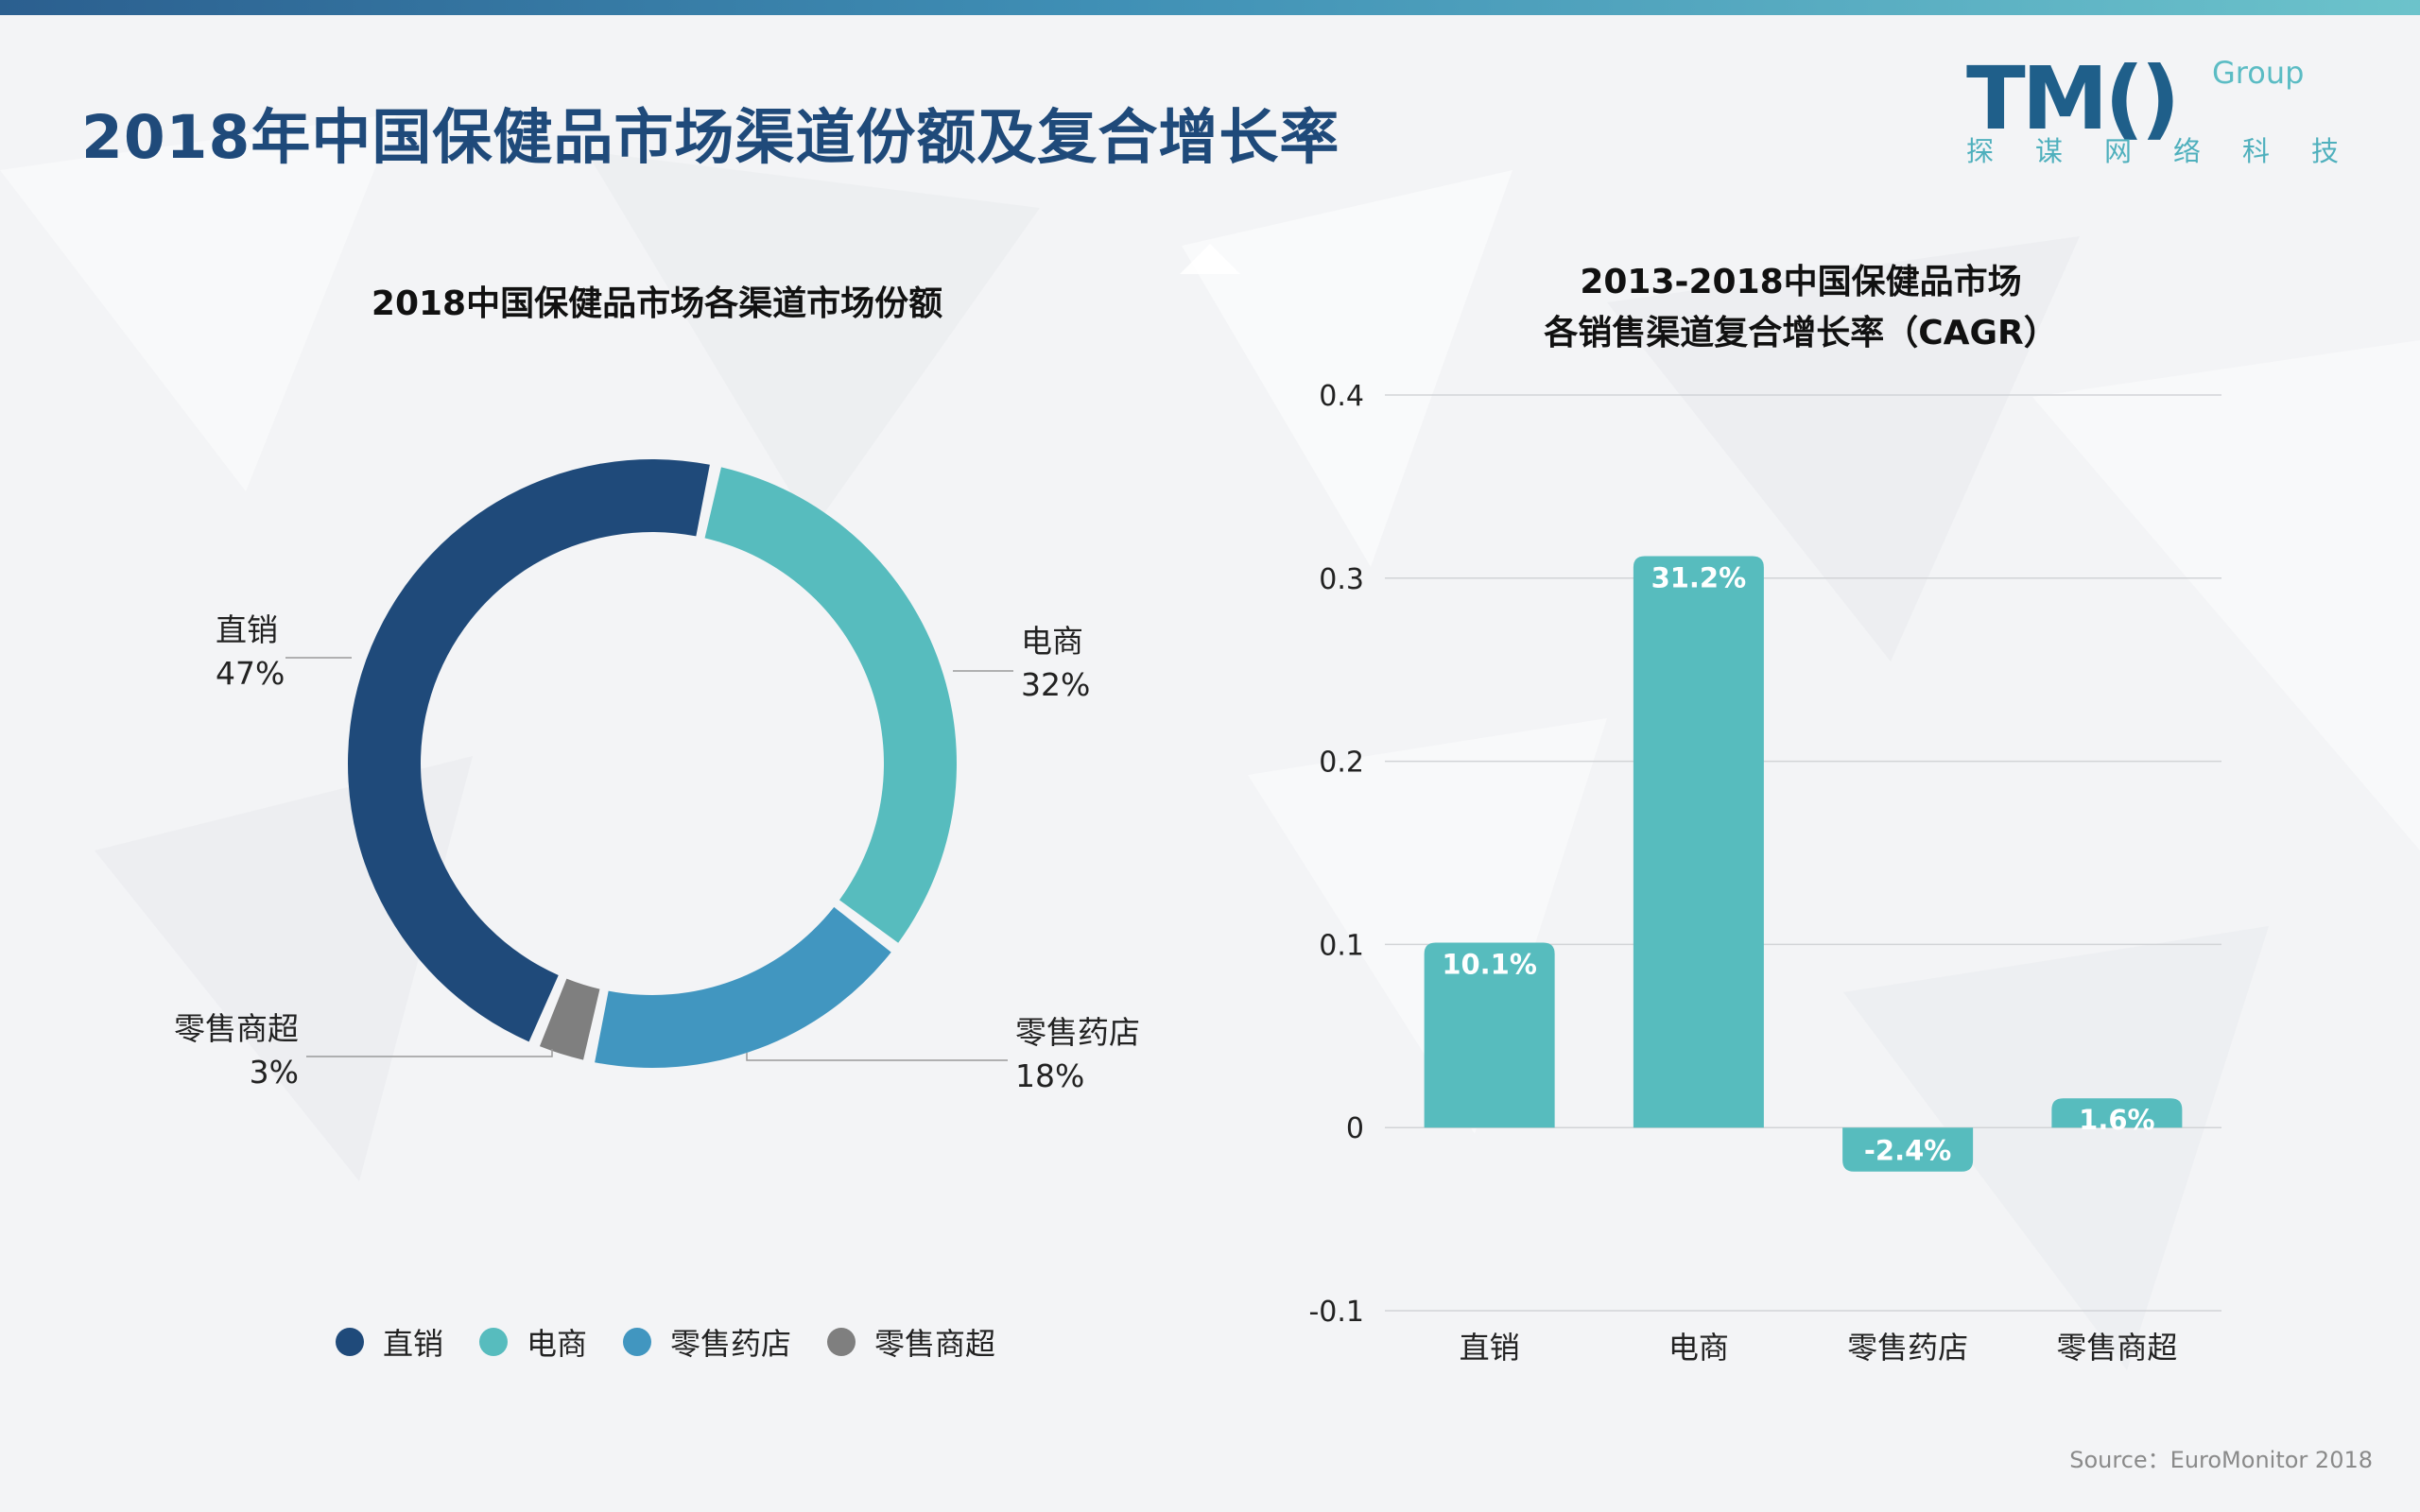 The height and width of the screenshot is (1512, 2420). Describe the element at coordinates (350, 1342) in the screenshot. I see `legend-dot-direct` at that location.